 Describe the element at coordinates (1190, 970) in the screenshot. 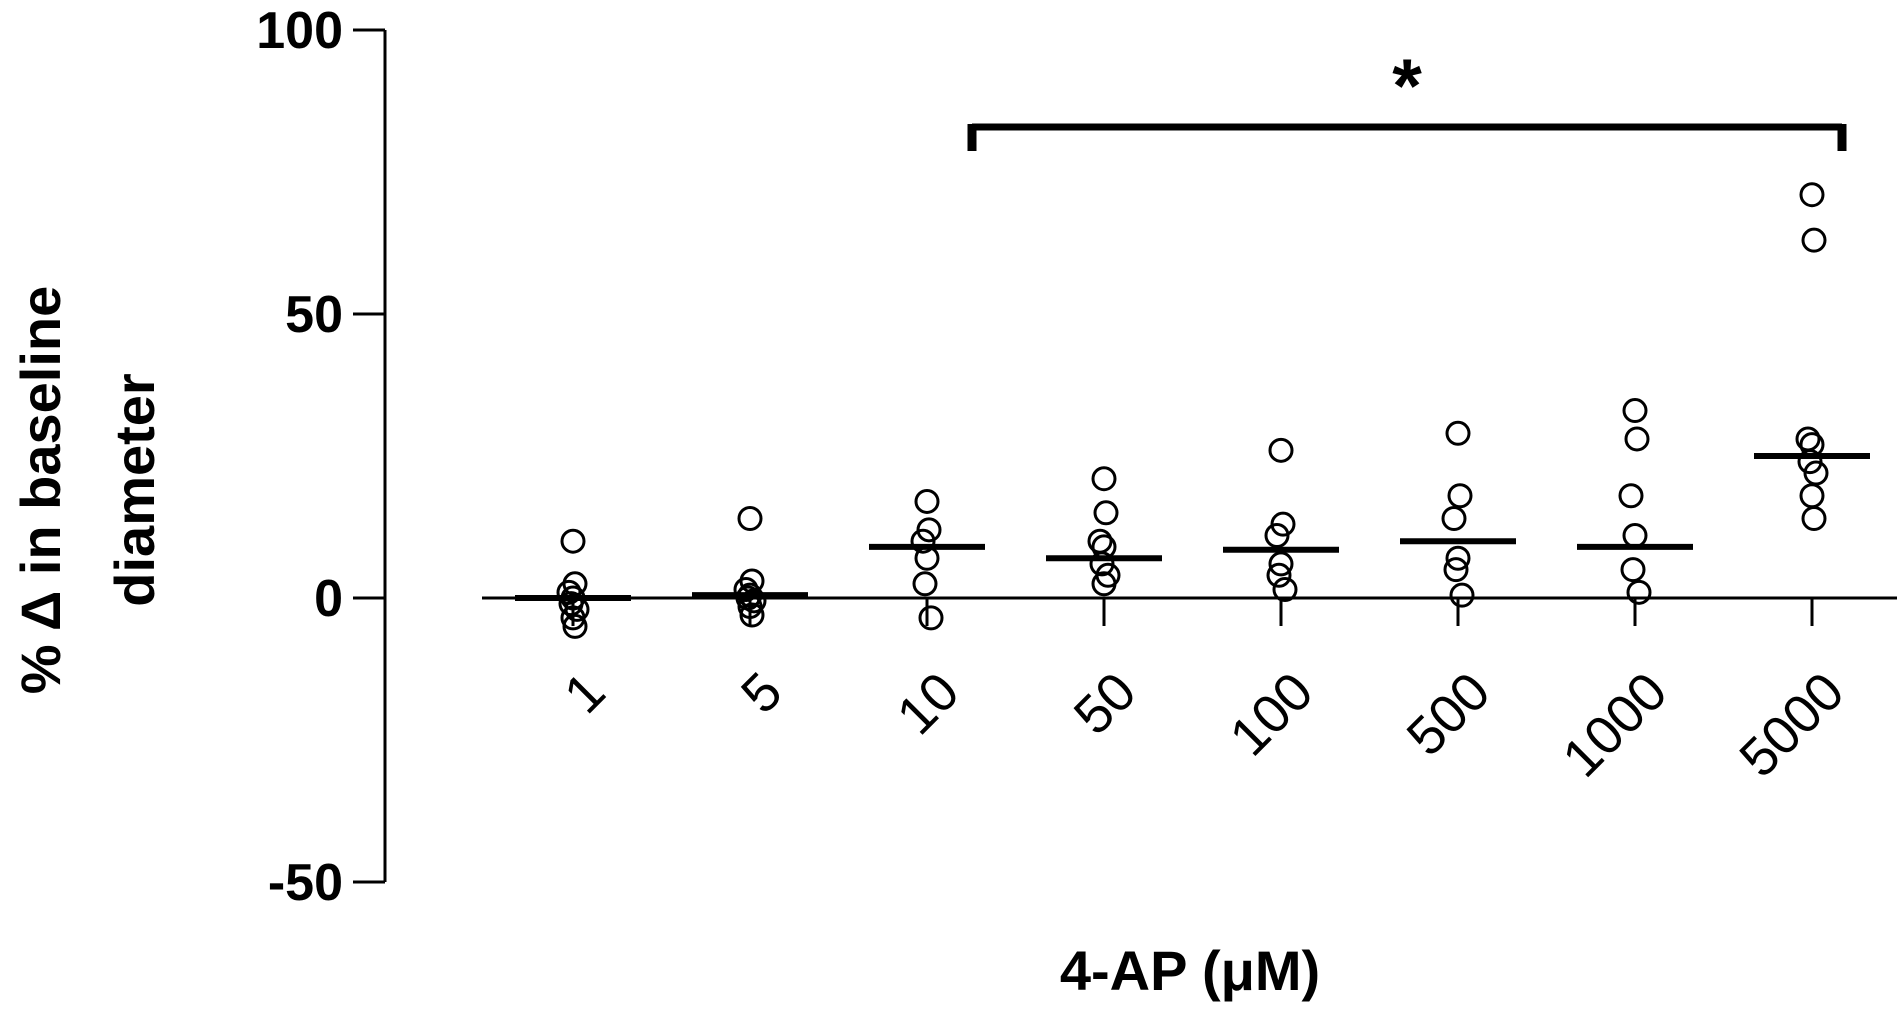

I see `x-axis-title: 4-AP (μM)` at that location.